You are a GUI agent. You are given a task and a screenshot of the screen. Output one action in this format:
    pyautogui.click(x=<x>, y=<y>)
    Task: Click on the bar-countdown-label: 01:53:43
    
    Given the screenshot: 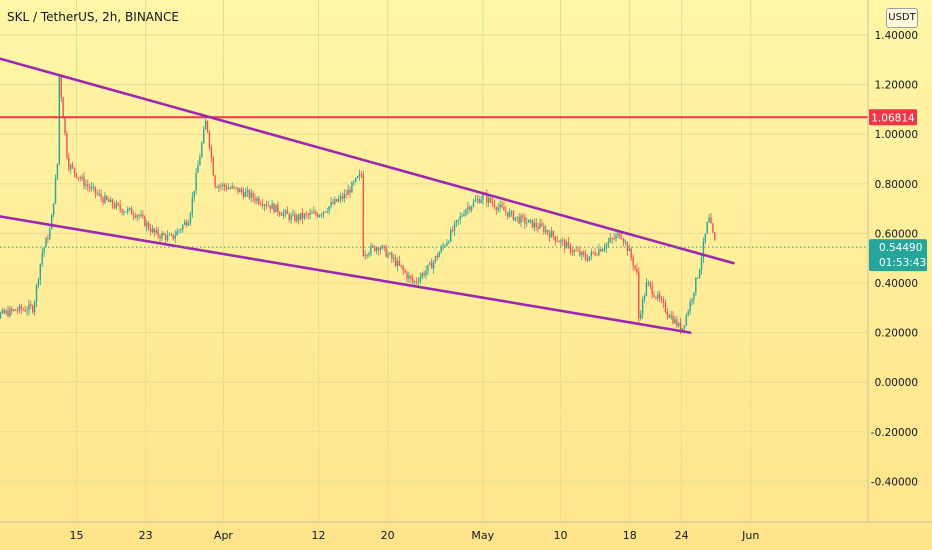 What is the action you would take?
    pyautogui.click(x=902, y=263)
    